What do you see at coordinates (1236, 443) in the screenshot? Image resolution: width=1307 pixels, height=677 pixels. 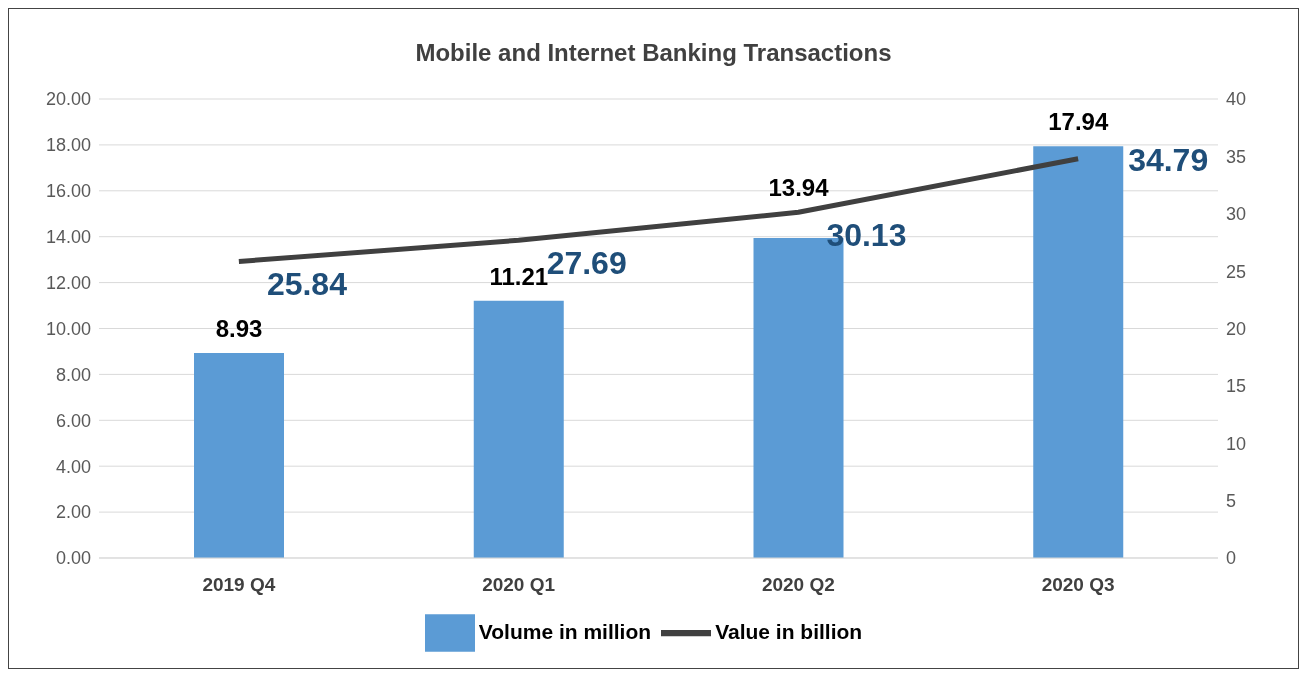 I see `y2-tick-label: 10` at bounding box center [1236, 443].